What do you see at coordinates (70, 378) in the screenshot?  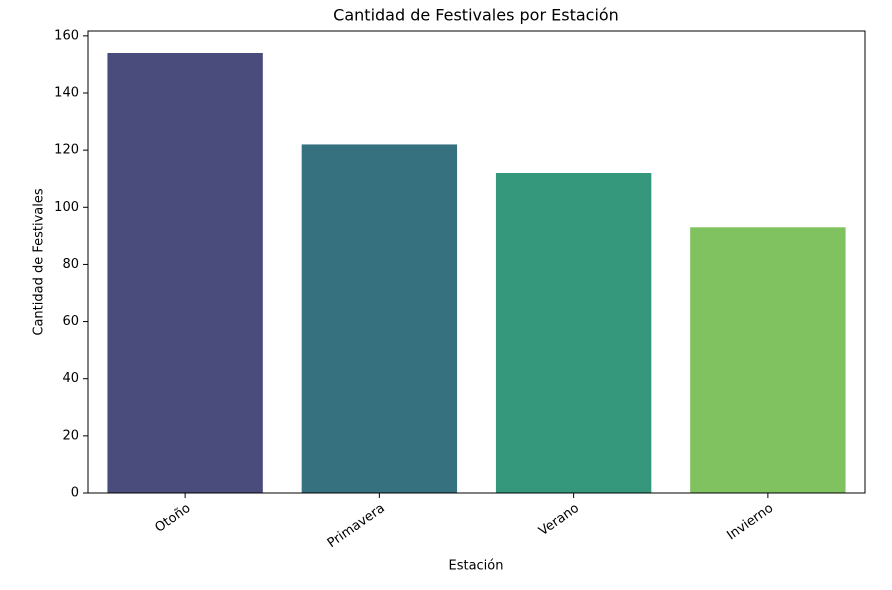 I see `y-tick-label: 40` at bounding box center [70, 378].